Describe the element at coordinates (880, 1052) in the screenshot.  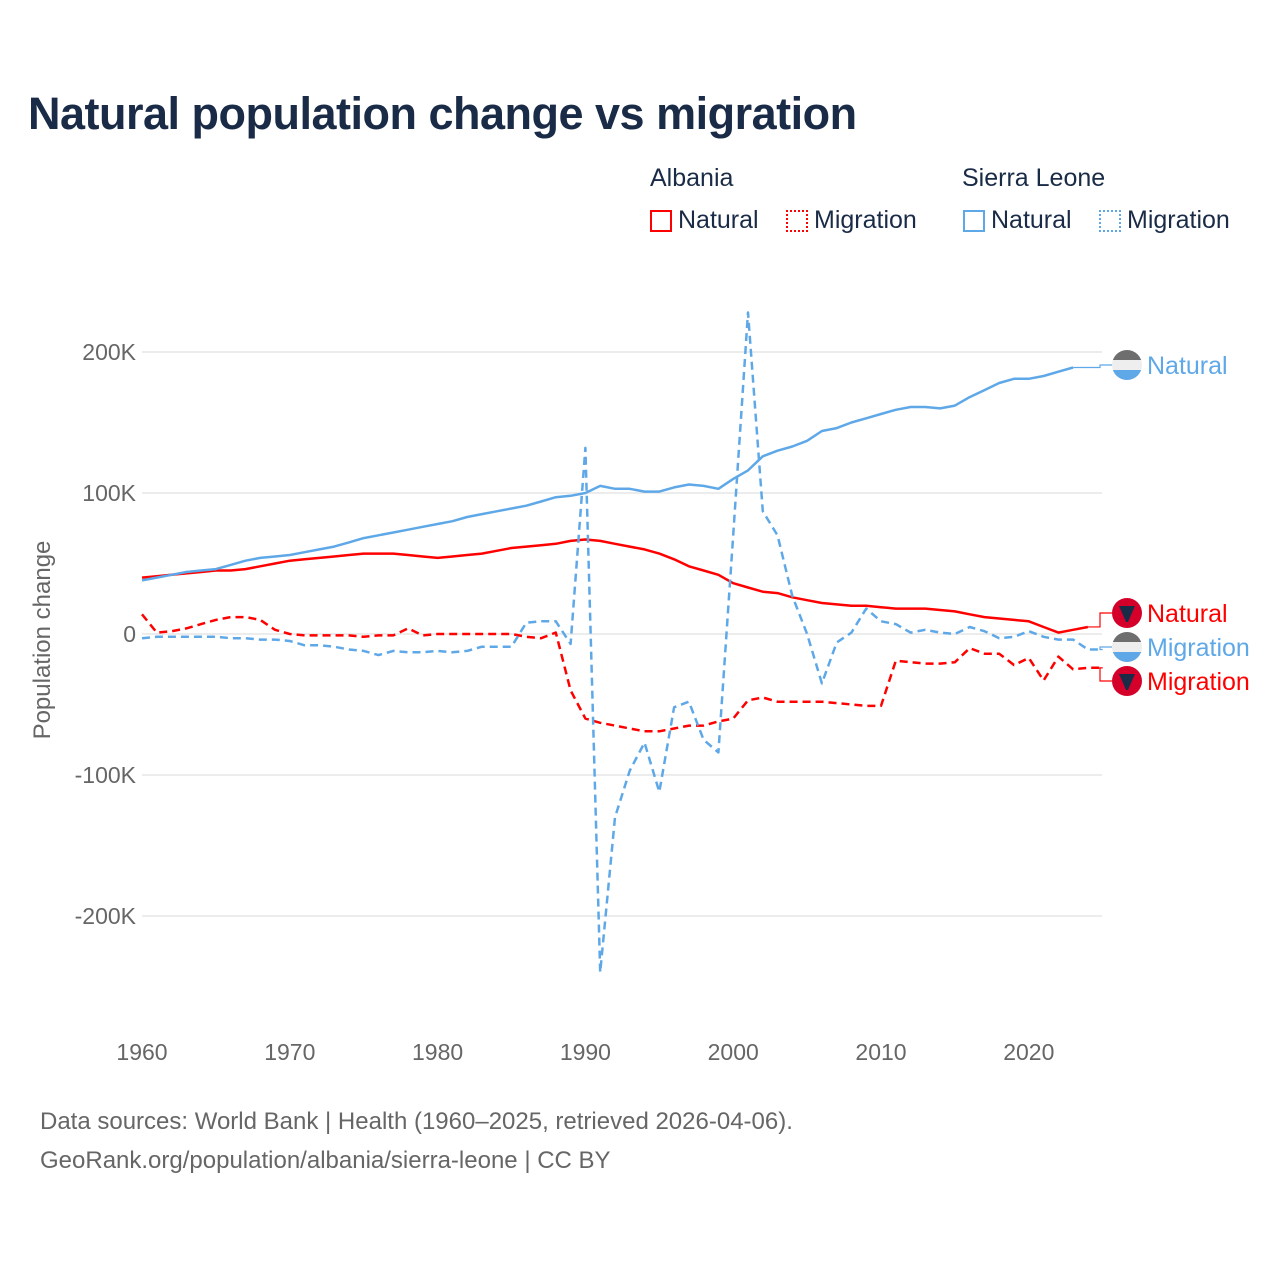
I see `x-tick-label: 2010` at that location.